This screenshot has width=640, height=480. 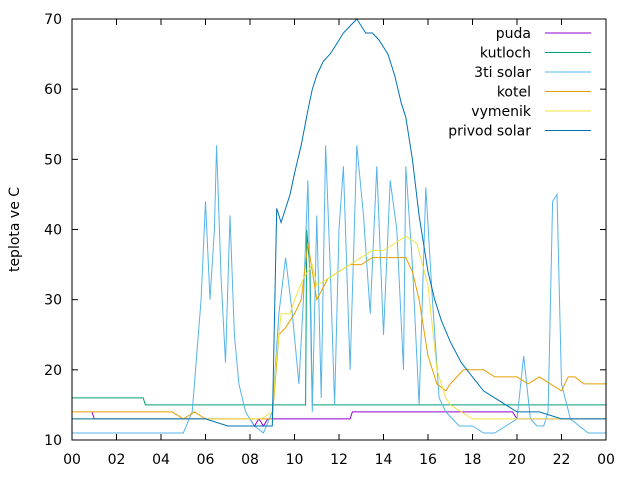 I want to click on x-tick-label: 20, so click(x=517, y=460).